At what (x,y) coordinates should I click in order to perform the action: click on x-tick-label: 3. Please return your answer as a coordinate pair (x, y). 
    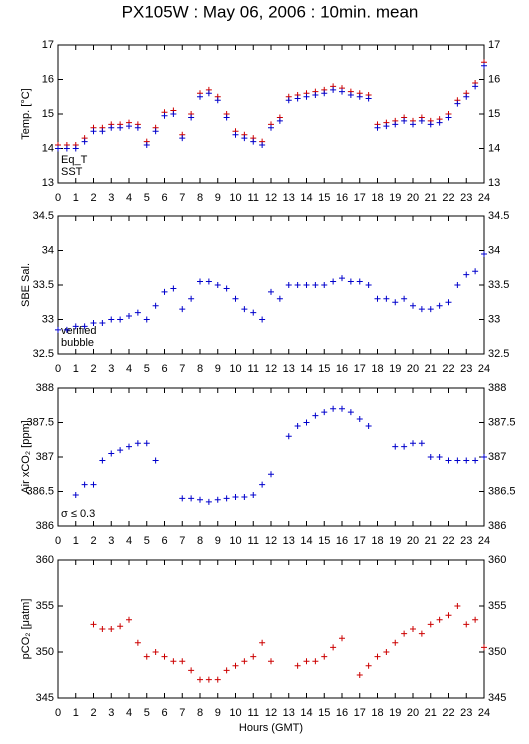
    Looking at the image, I should click on (111, 713).